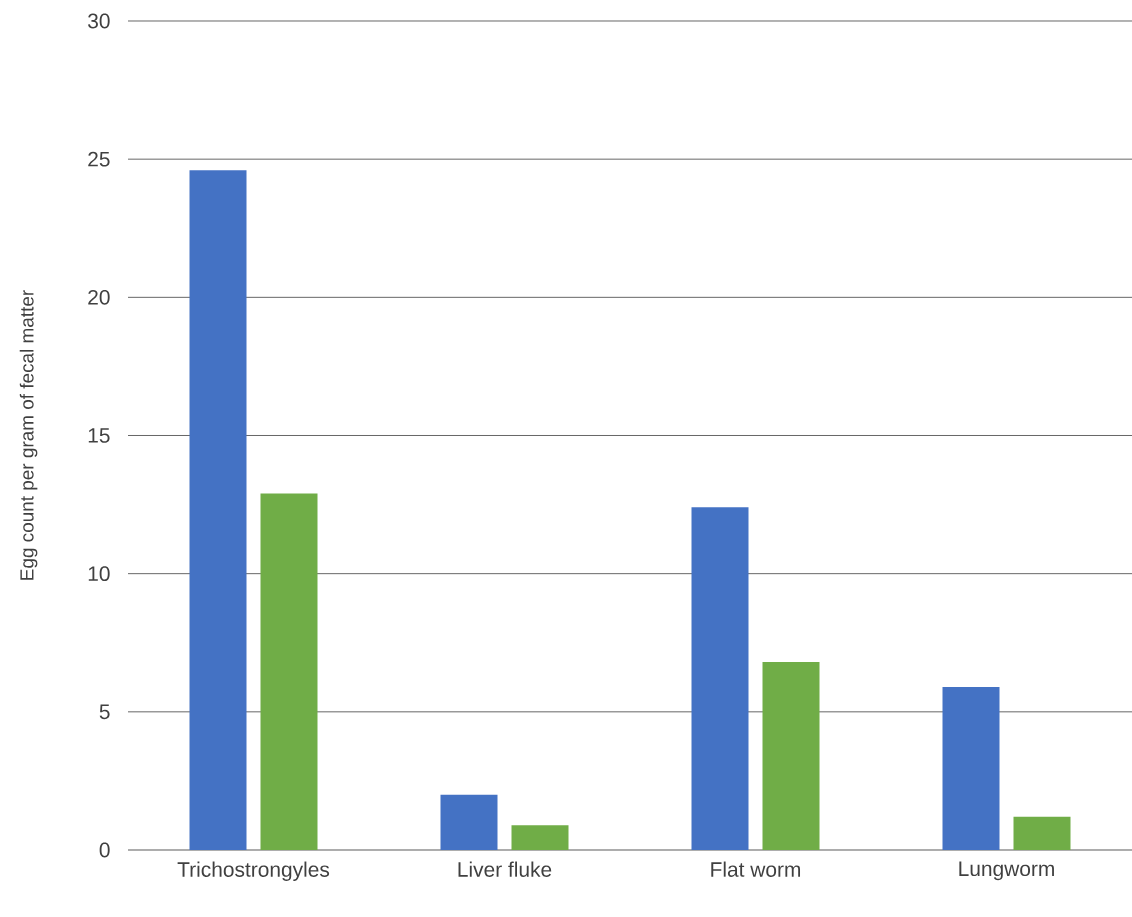 The height and width of the screenshot is (917, 1132). Describe the element at coordinates (99, 21) in the screenshot. I see `y-tick-label: 30` at that location.